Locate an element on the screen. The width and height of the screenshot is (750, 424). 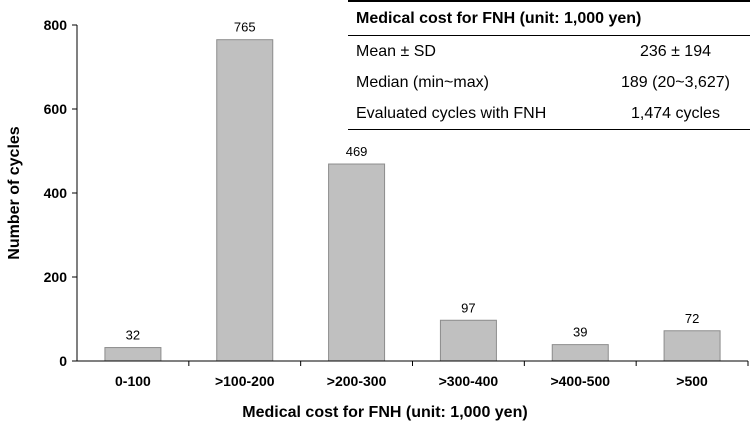
y-tick-label: 200 is located at coordinates (56, 277).